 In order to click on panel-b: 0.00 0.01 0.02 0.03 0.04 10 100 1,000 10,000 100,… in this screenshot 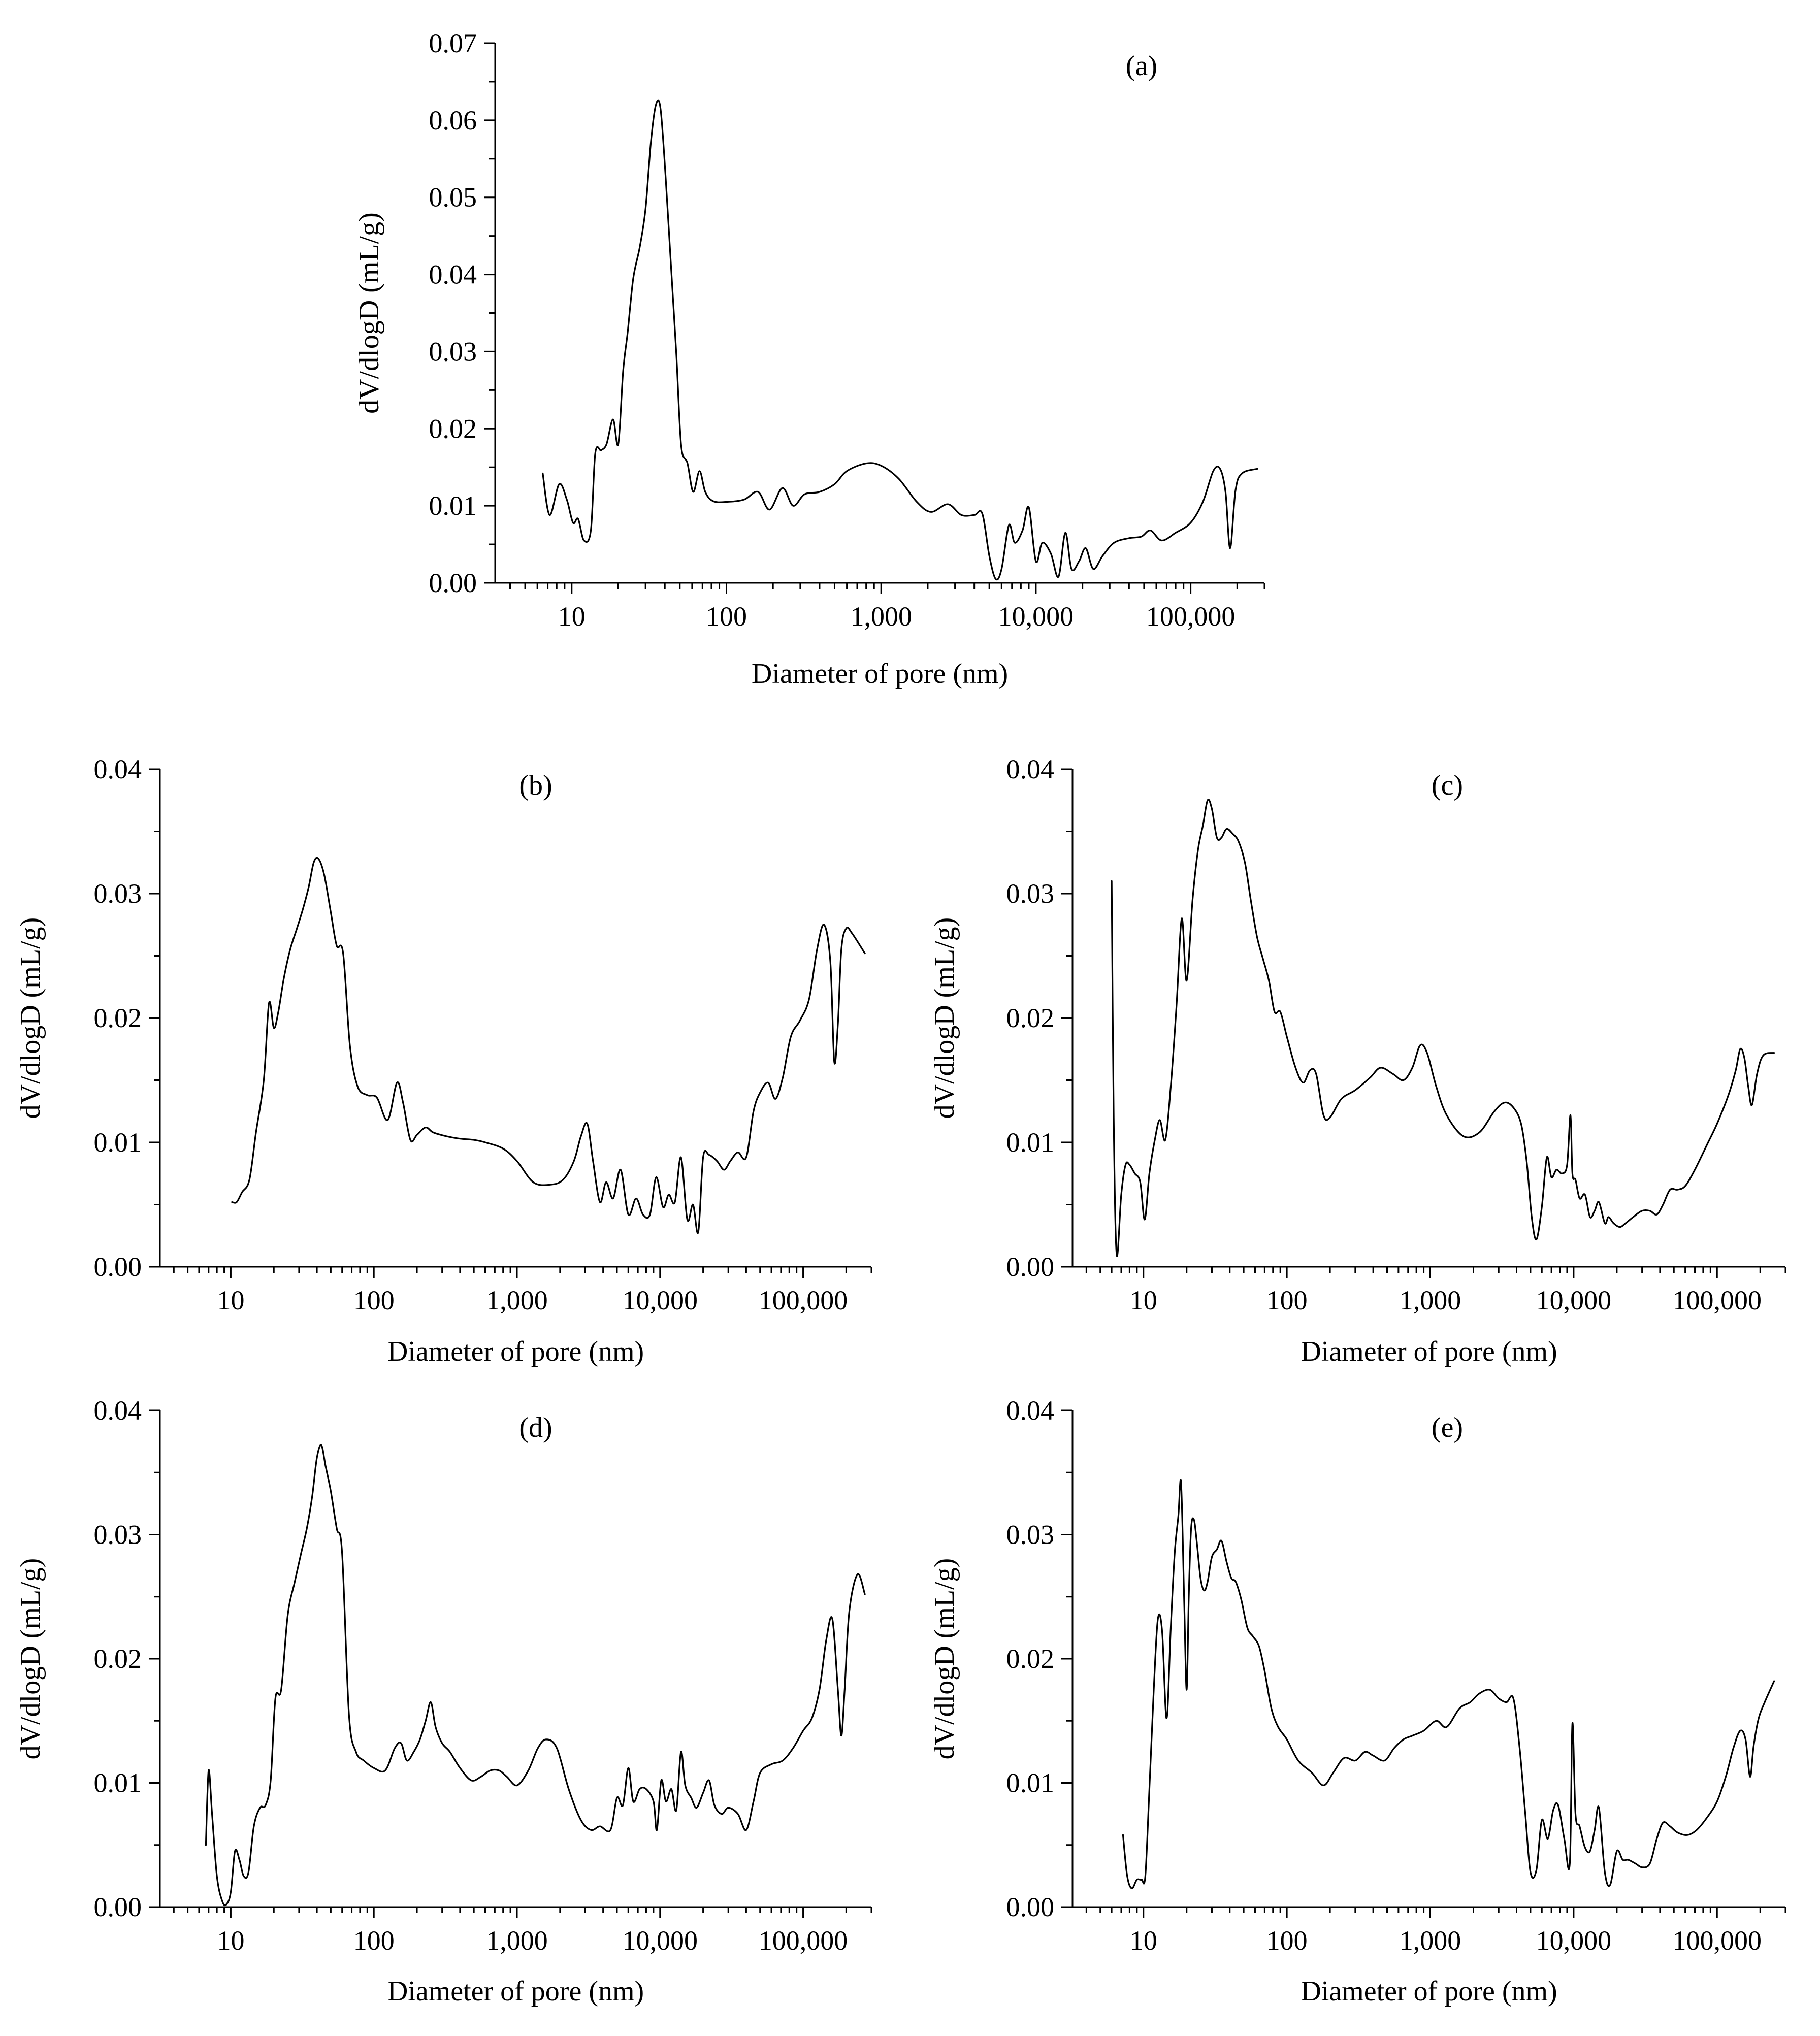, I will do `click(444, 1060)`.